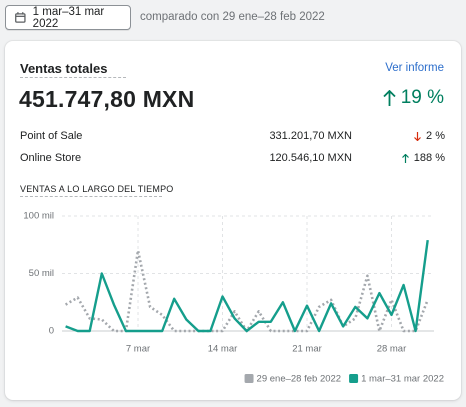 Image resolution: width=466 pixels, height=407 pixels. I want to click on calendar-icon, so click(20, 17).